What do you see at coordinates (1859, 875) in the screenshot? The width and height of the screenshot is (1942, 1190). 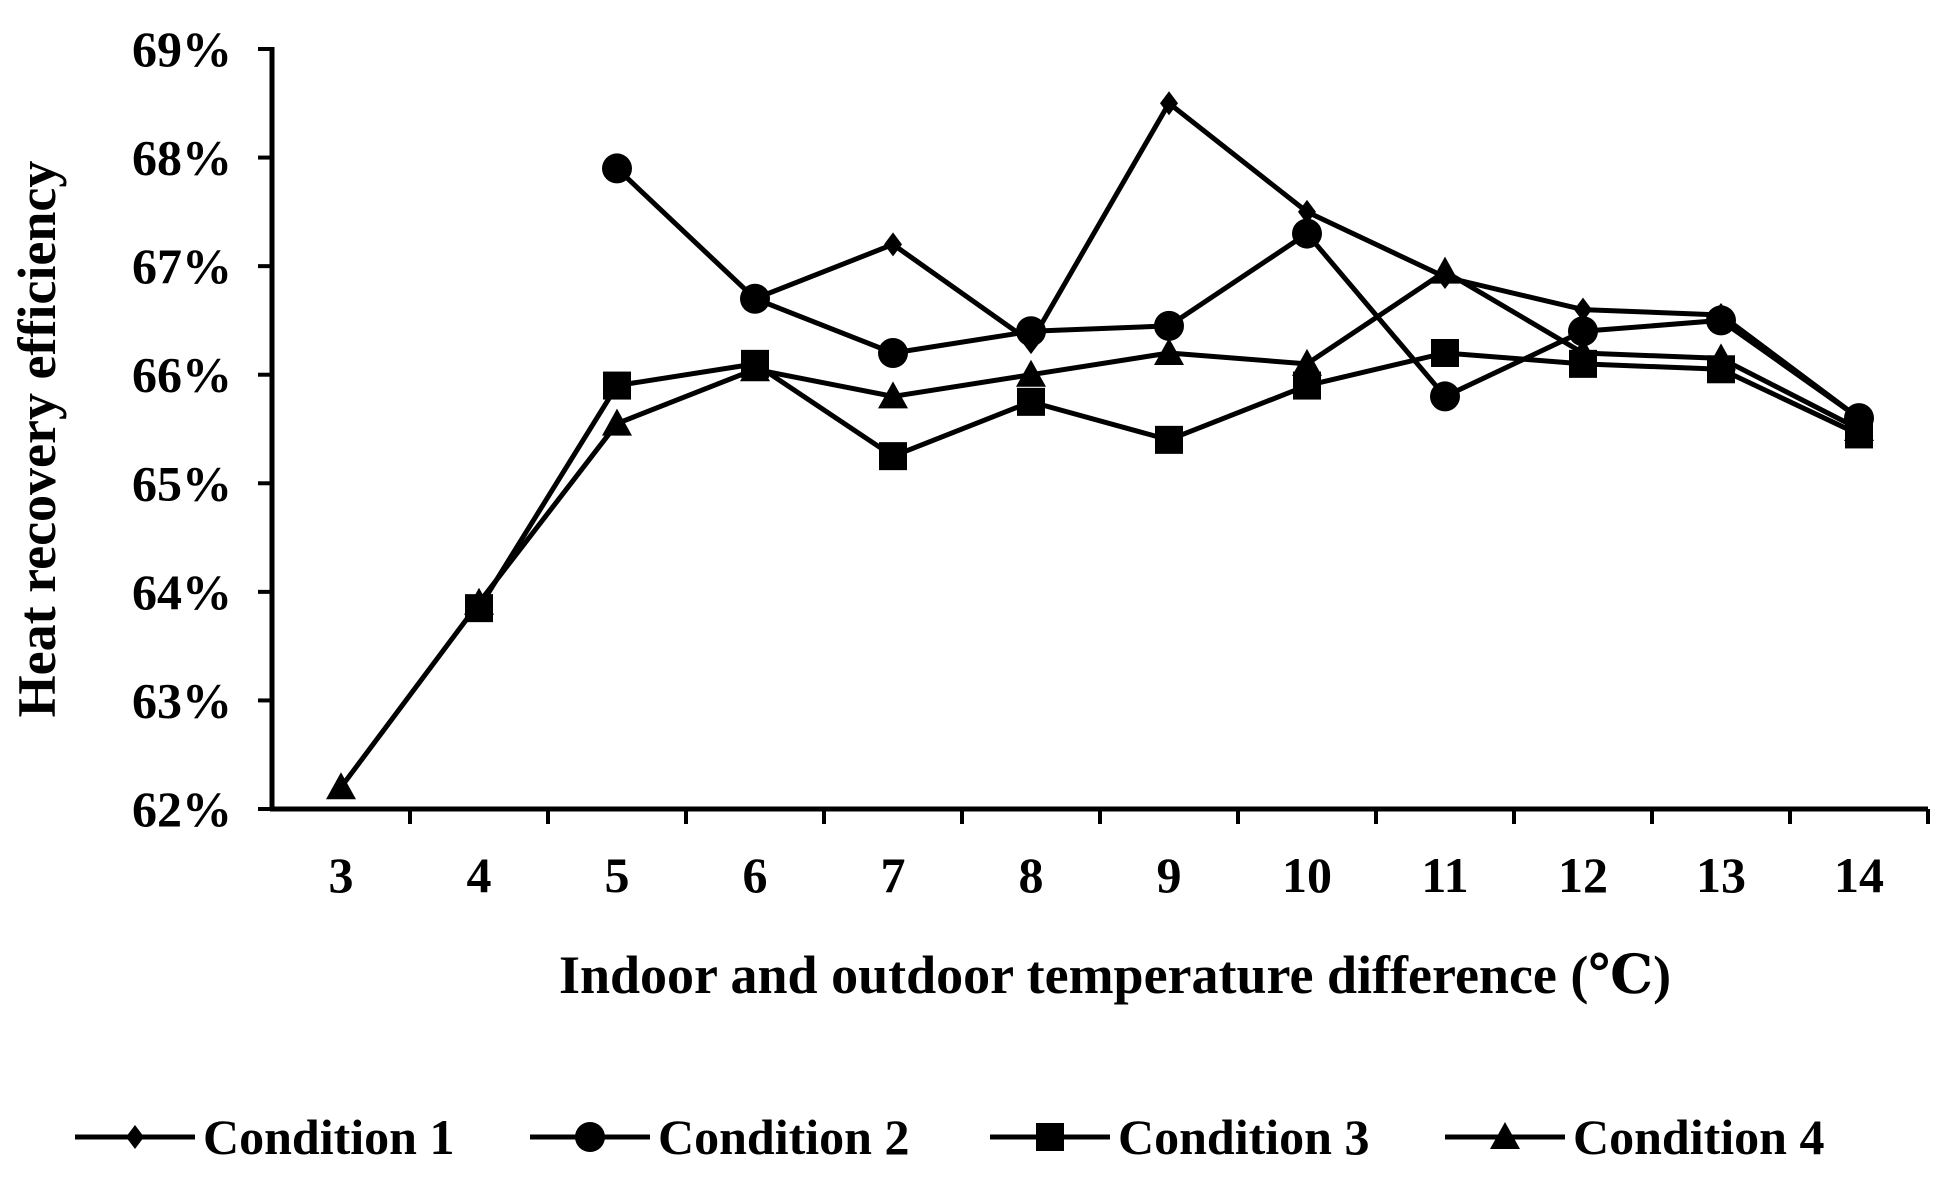 I see `x-tick-label: 14` at bounding box center [1859, 875].